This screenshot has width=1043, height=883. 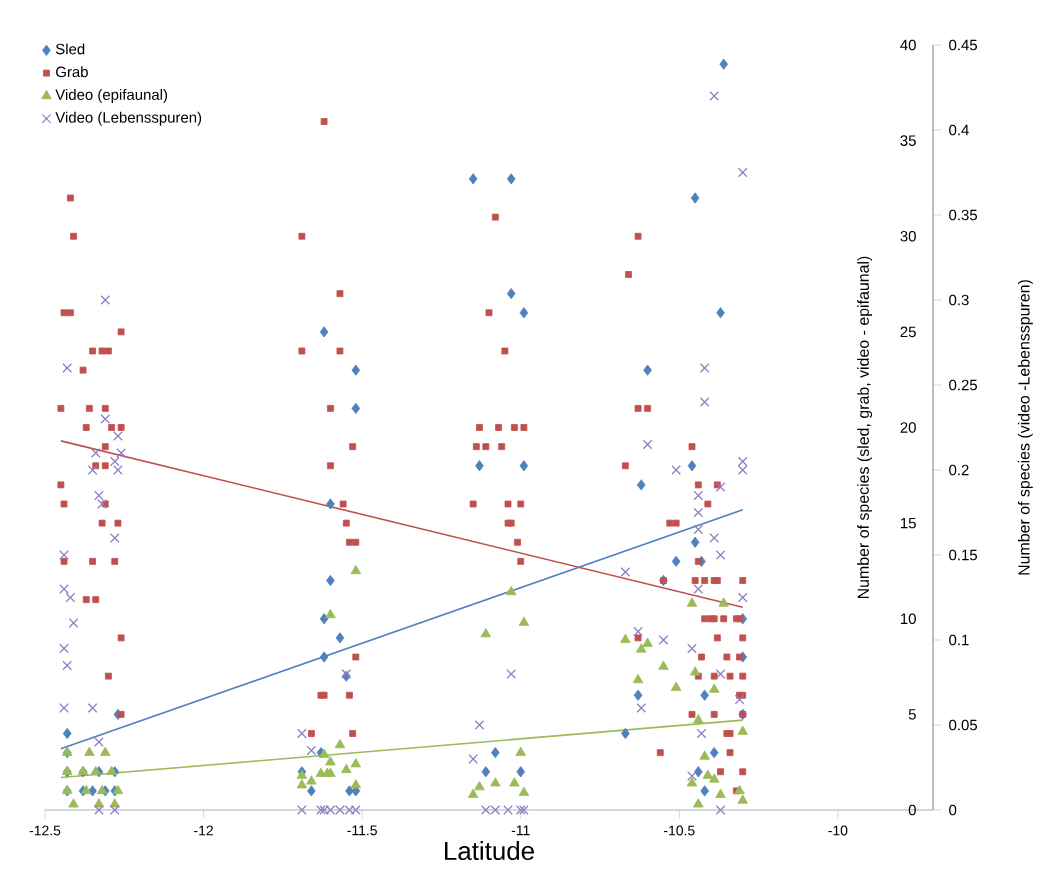 I want to click on y-tick-label: 35, so click(x=908, y=140).